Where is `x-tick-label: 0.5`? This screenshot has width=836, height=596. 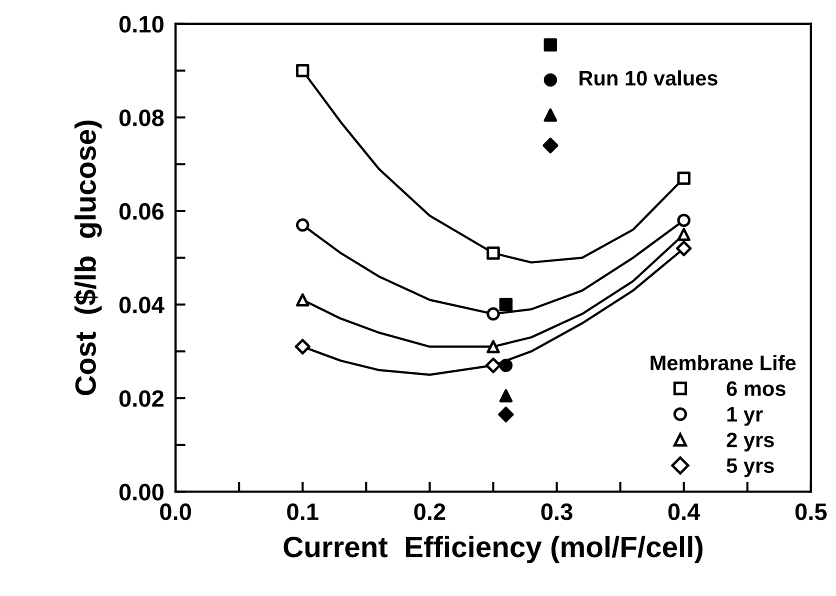 x-tick-label: 0.5 is located at coordinates (811, 511).